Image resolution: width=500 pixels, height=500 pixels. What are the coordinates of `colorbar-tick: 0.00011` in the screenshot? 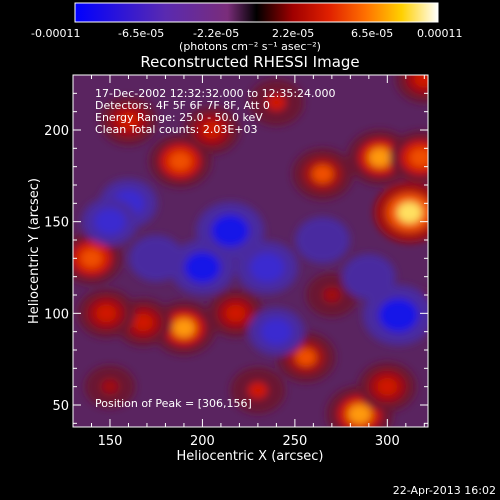 It's located at (440, 33).